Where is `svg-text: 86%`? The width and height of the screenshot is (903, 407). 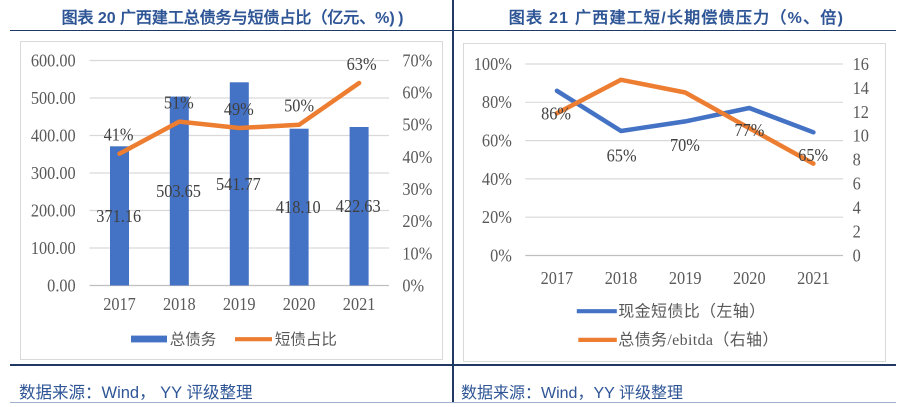 svg-text: 86% is located at coordinates (556, 114).